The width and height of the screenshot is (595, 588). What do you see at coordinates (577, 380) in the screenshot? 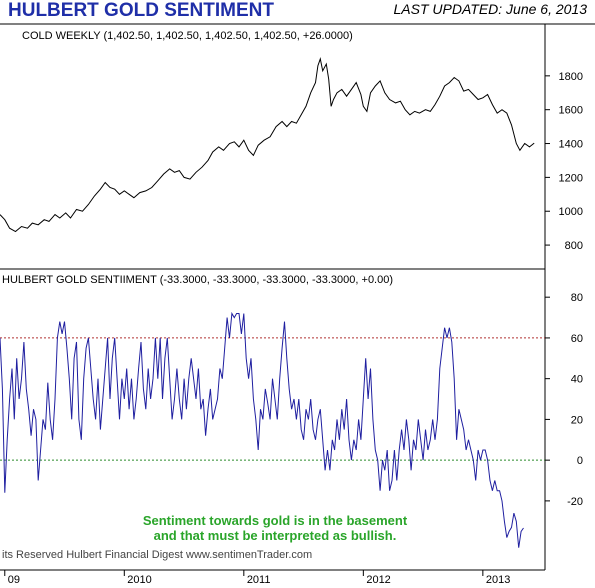
I see `sentiment-y-tick-label: 40` at bounding box center [577, 380].